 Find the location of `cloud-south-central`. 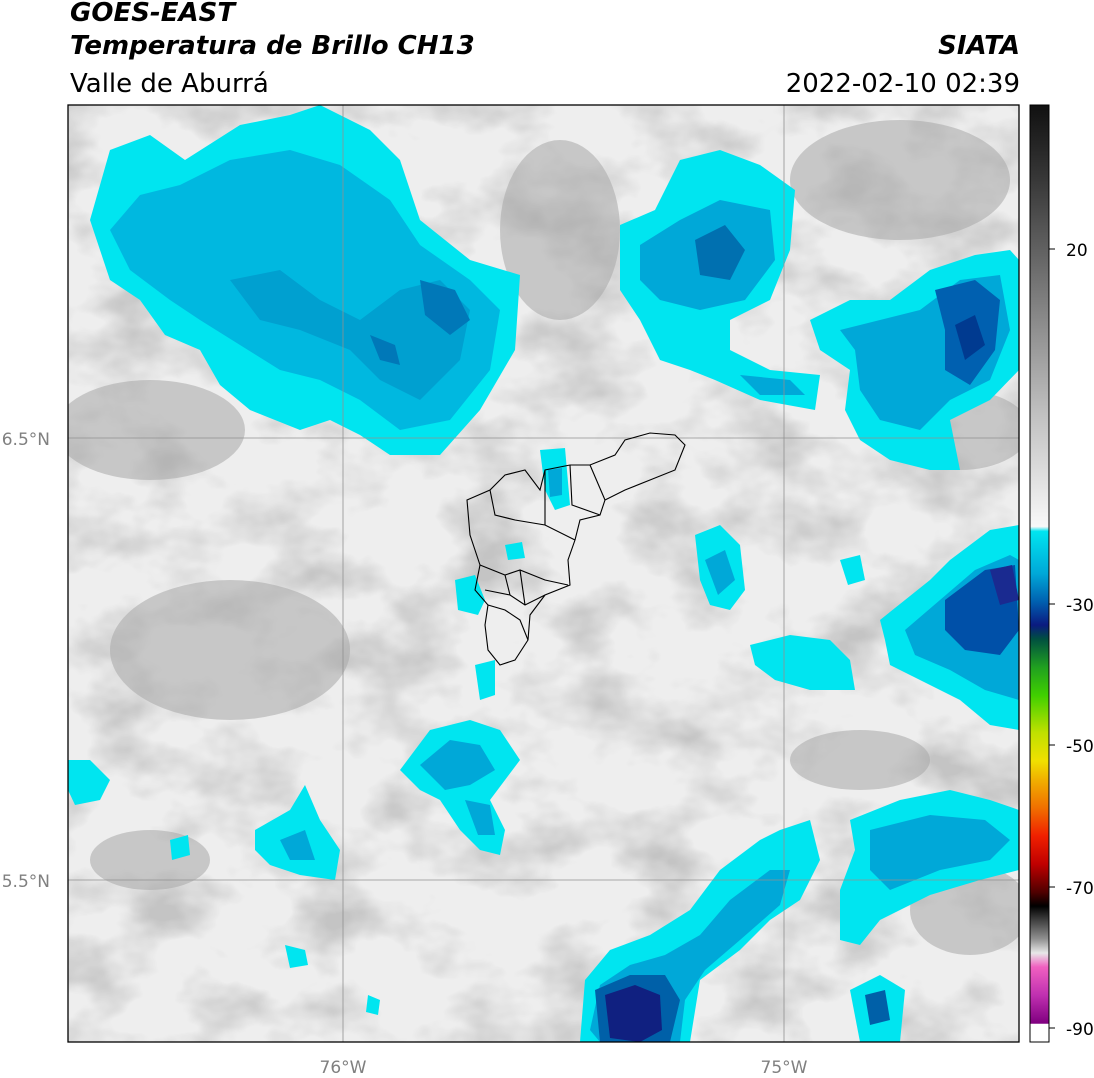

cloud-south-central is located at coordinates (460, 787).